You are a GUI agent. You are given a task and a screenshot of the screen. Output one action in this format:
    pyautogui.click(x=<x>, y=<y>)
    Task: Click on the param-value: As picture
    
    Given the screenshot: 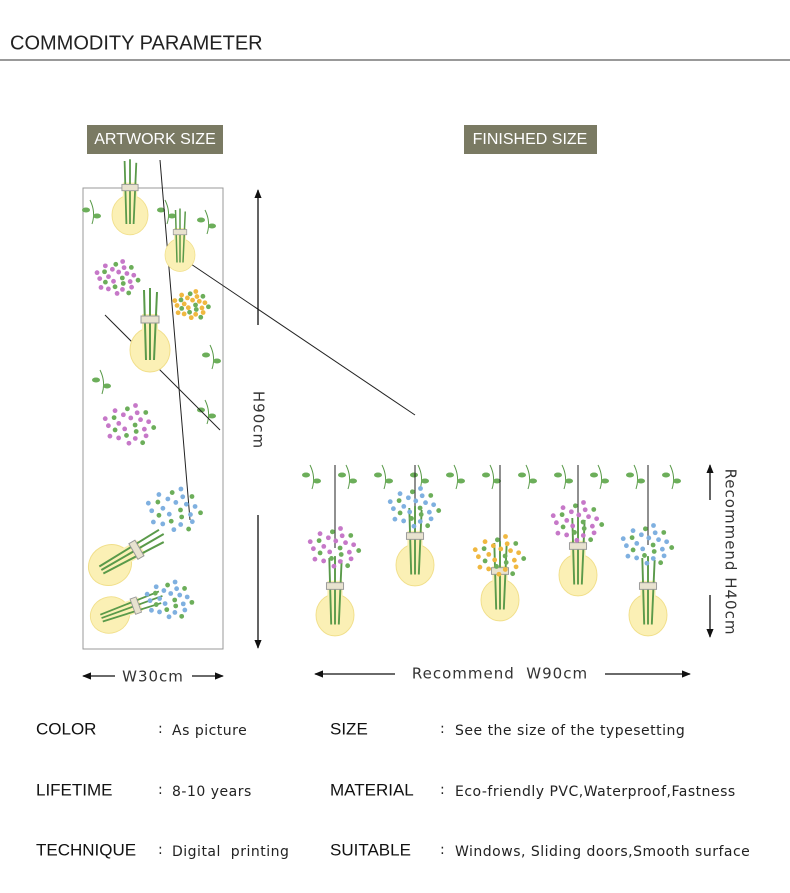 What is the action you would take?
    pyautogui.click(x=209, y=731)
    